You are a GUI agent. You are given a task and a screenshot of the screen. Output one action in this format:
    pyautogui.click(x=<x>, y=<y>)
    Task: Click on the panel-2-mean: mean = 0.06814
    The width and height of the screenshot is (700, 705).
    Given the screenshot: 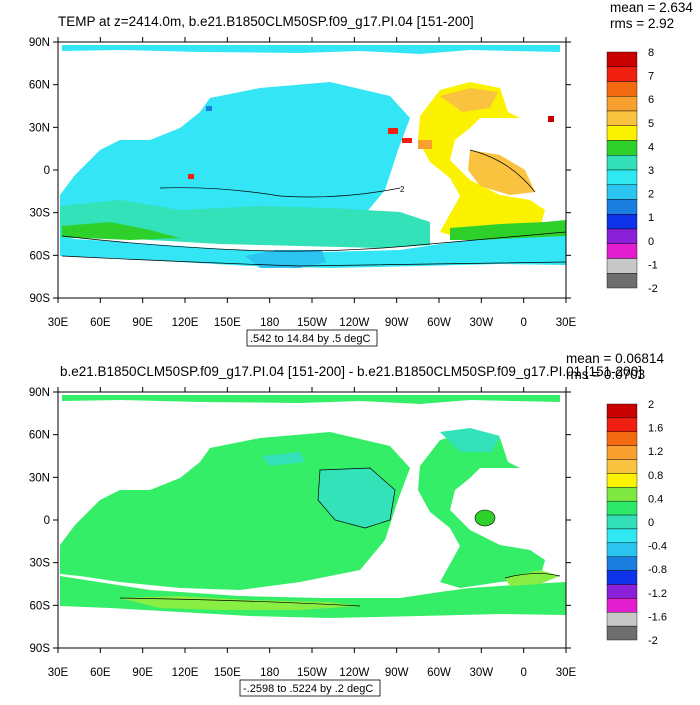 What is the action you would take?
    pyautogui.click(x=615, y=358)
    